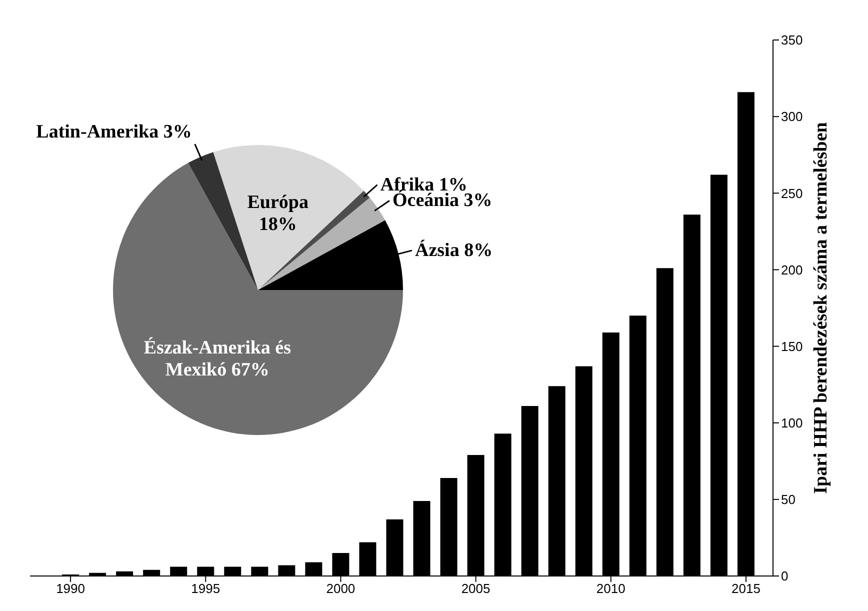  What do you see at coordinates (277, 223) in the screenshot?
I see `data-label: 18%` at bounding box center [277, 223].